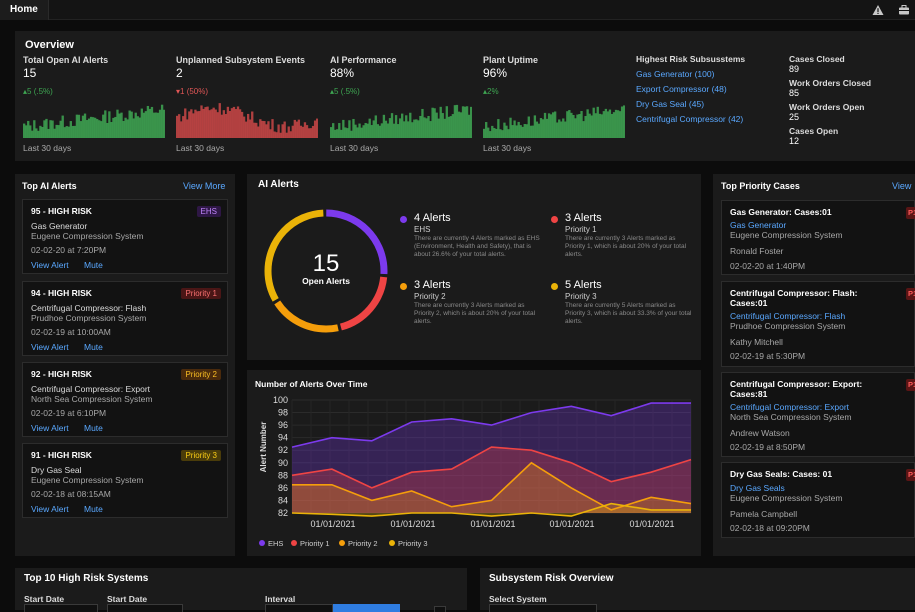 The height and width of the screenshot is (612, 915). I want to click on warning-icon, so click(878, 10).